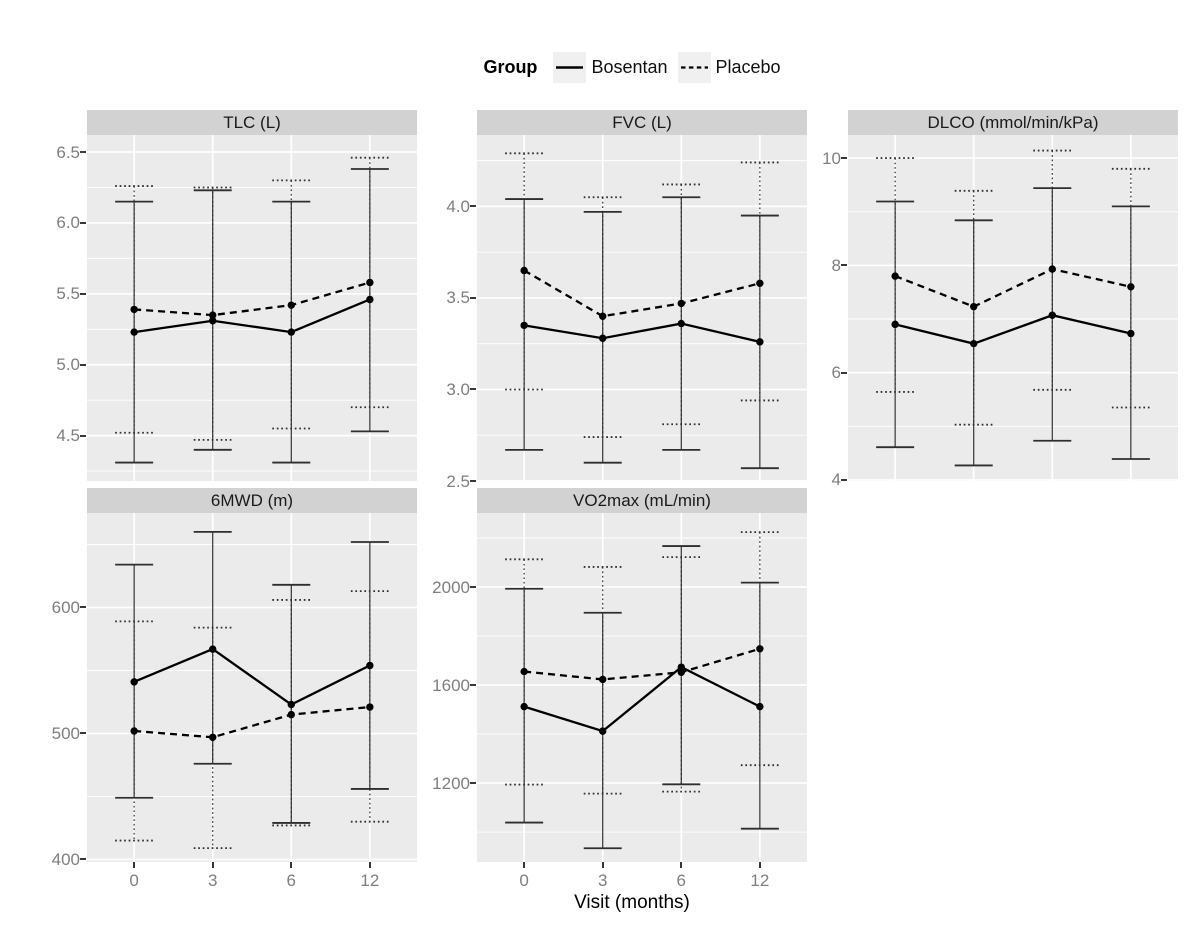 The width and height of the screenshot is (1200, 933). What do you see at coordinates (212, 880) in the screenshot?
I see `x-tick-label: 3` at bounding box center [212, 880].